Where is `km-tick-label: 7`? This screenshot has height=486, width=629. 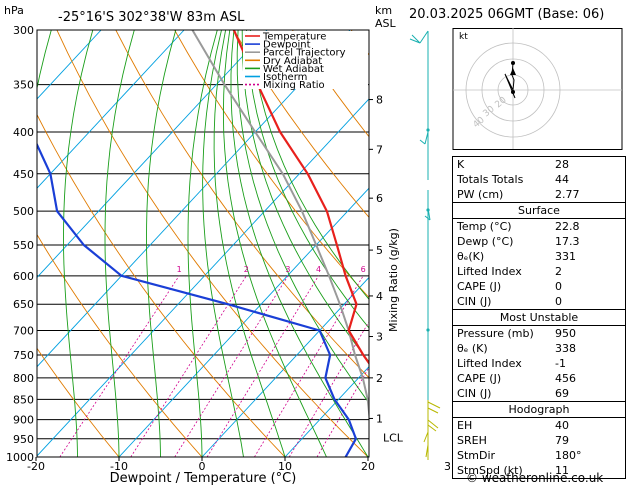 km-tick-label: 7 is located at coordinates (379, 149).